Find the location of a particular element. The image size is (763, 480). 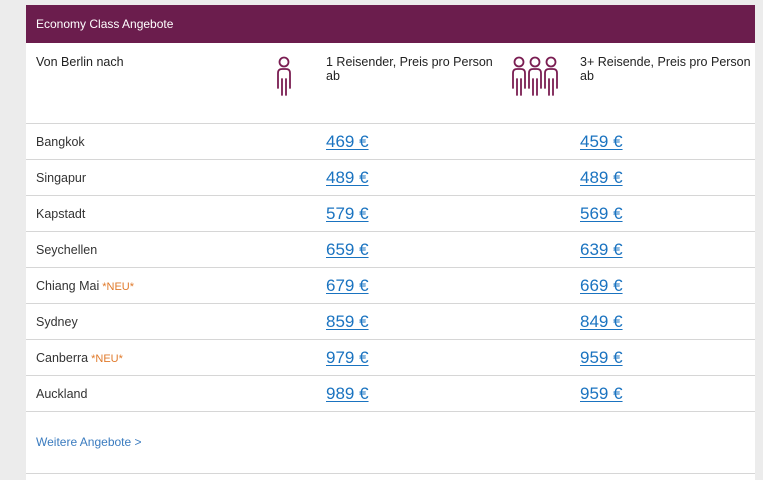

single-price-link: 489 € is located at coordinates (347, 177).